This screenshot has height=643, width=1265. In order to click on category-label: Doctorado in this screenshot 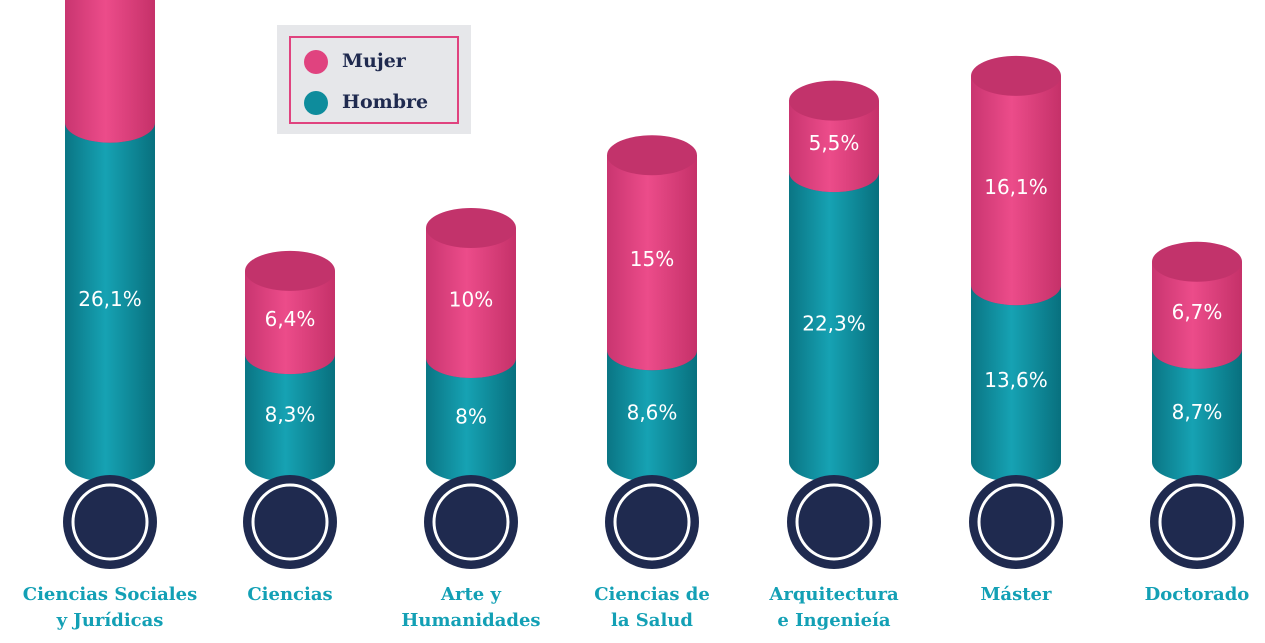, I will do `click(1197, 594)`.